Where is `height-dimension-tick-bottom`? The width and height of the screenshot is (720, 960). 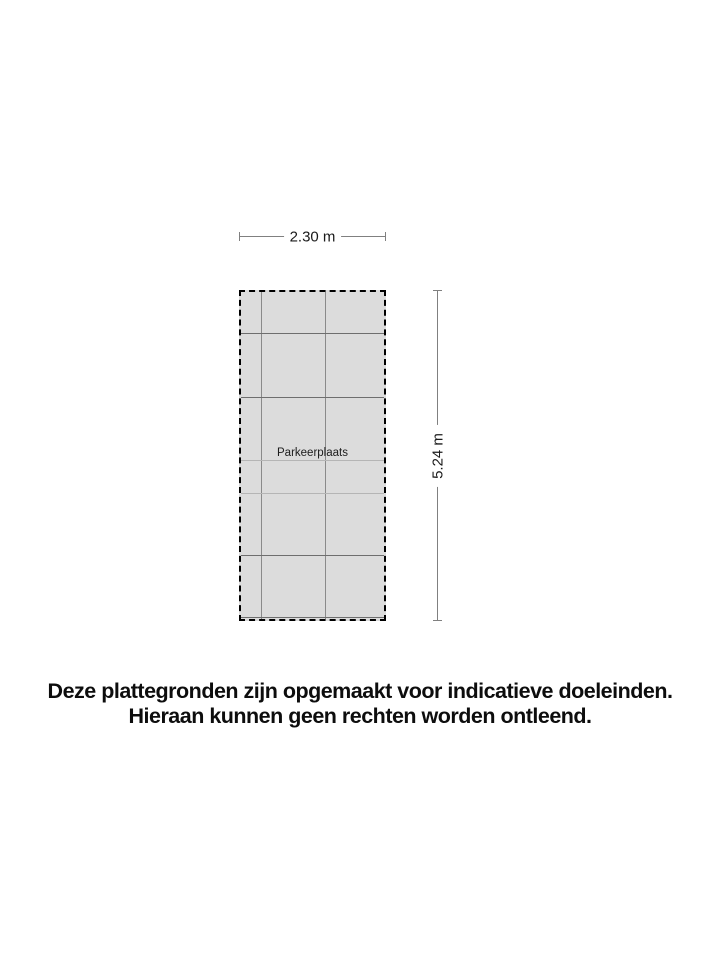
height-dimension-tick-bottom is located at coordinates (437, 620).